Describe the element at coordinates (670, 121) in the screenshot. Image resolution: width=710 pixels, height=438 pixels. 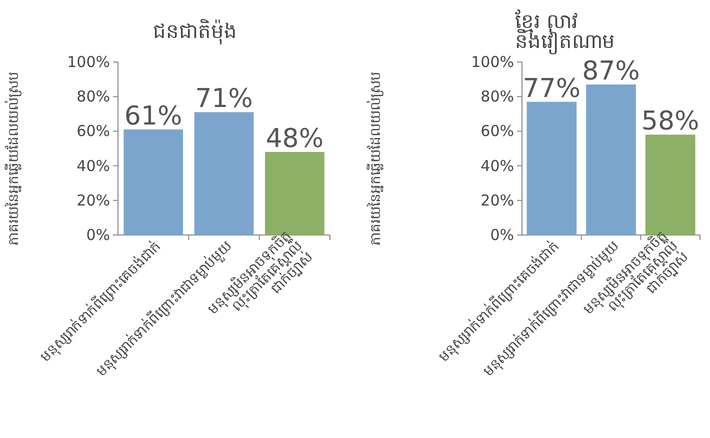
I see `data-label: 58%` at that location.